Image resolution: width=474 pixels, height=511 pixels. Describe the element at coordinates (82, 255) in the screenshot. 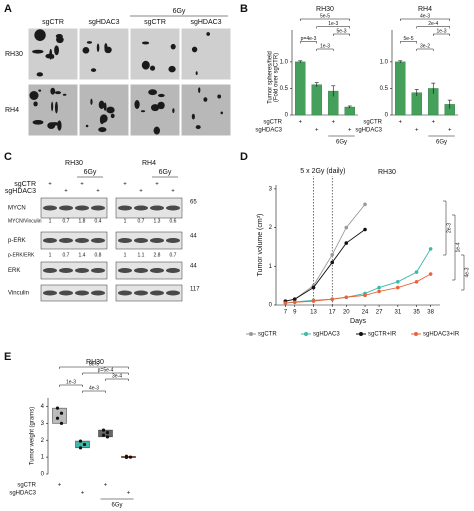

I see `ratio-value: 1.4` at that location.